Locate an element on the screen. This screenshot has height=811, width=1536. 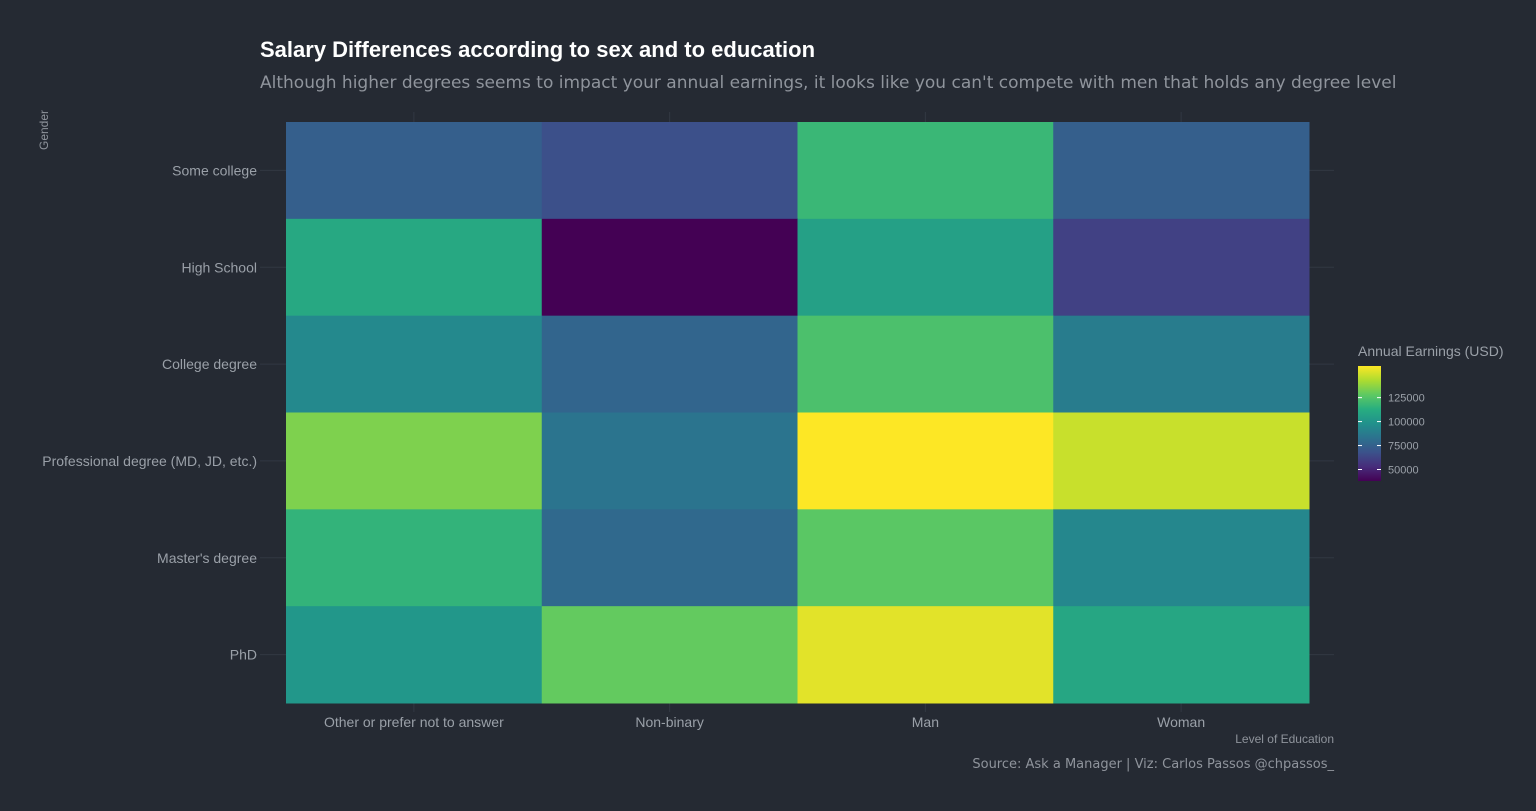
y-tick-label: College degree is located at coordinates (209, 364).